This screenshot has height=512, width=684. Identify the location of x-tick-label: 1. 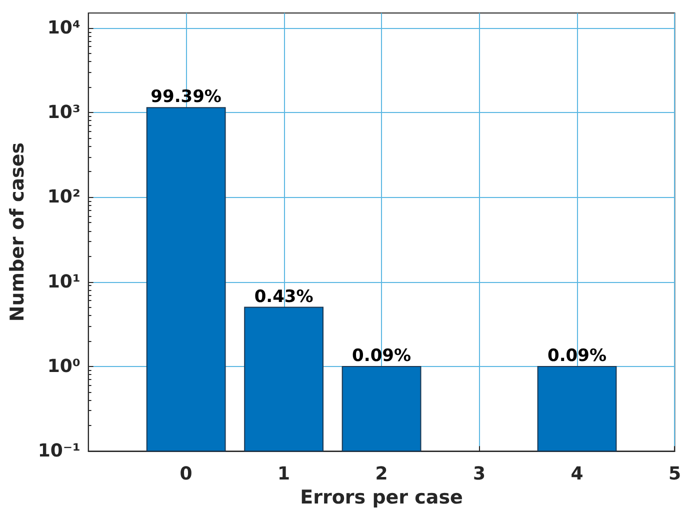
(284, 474).